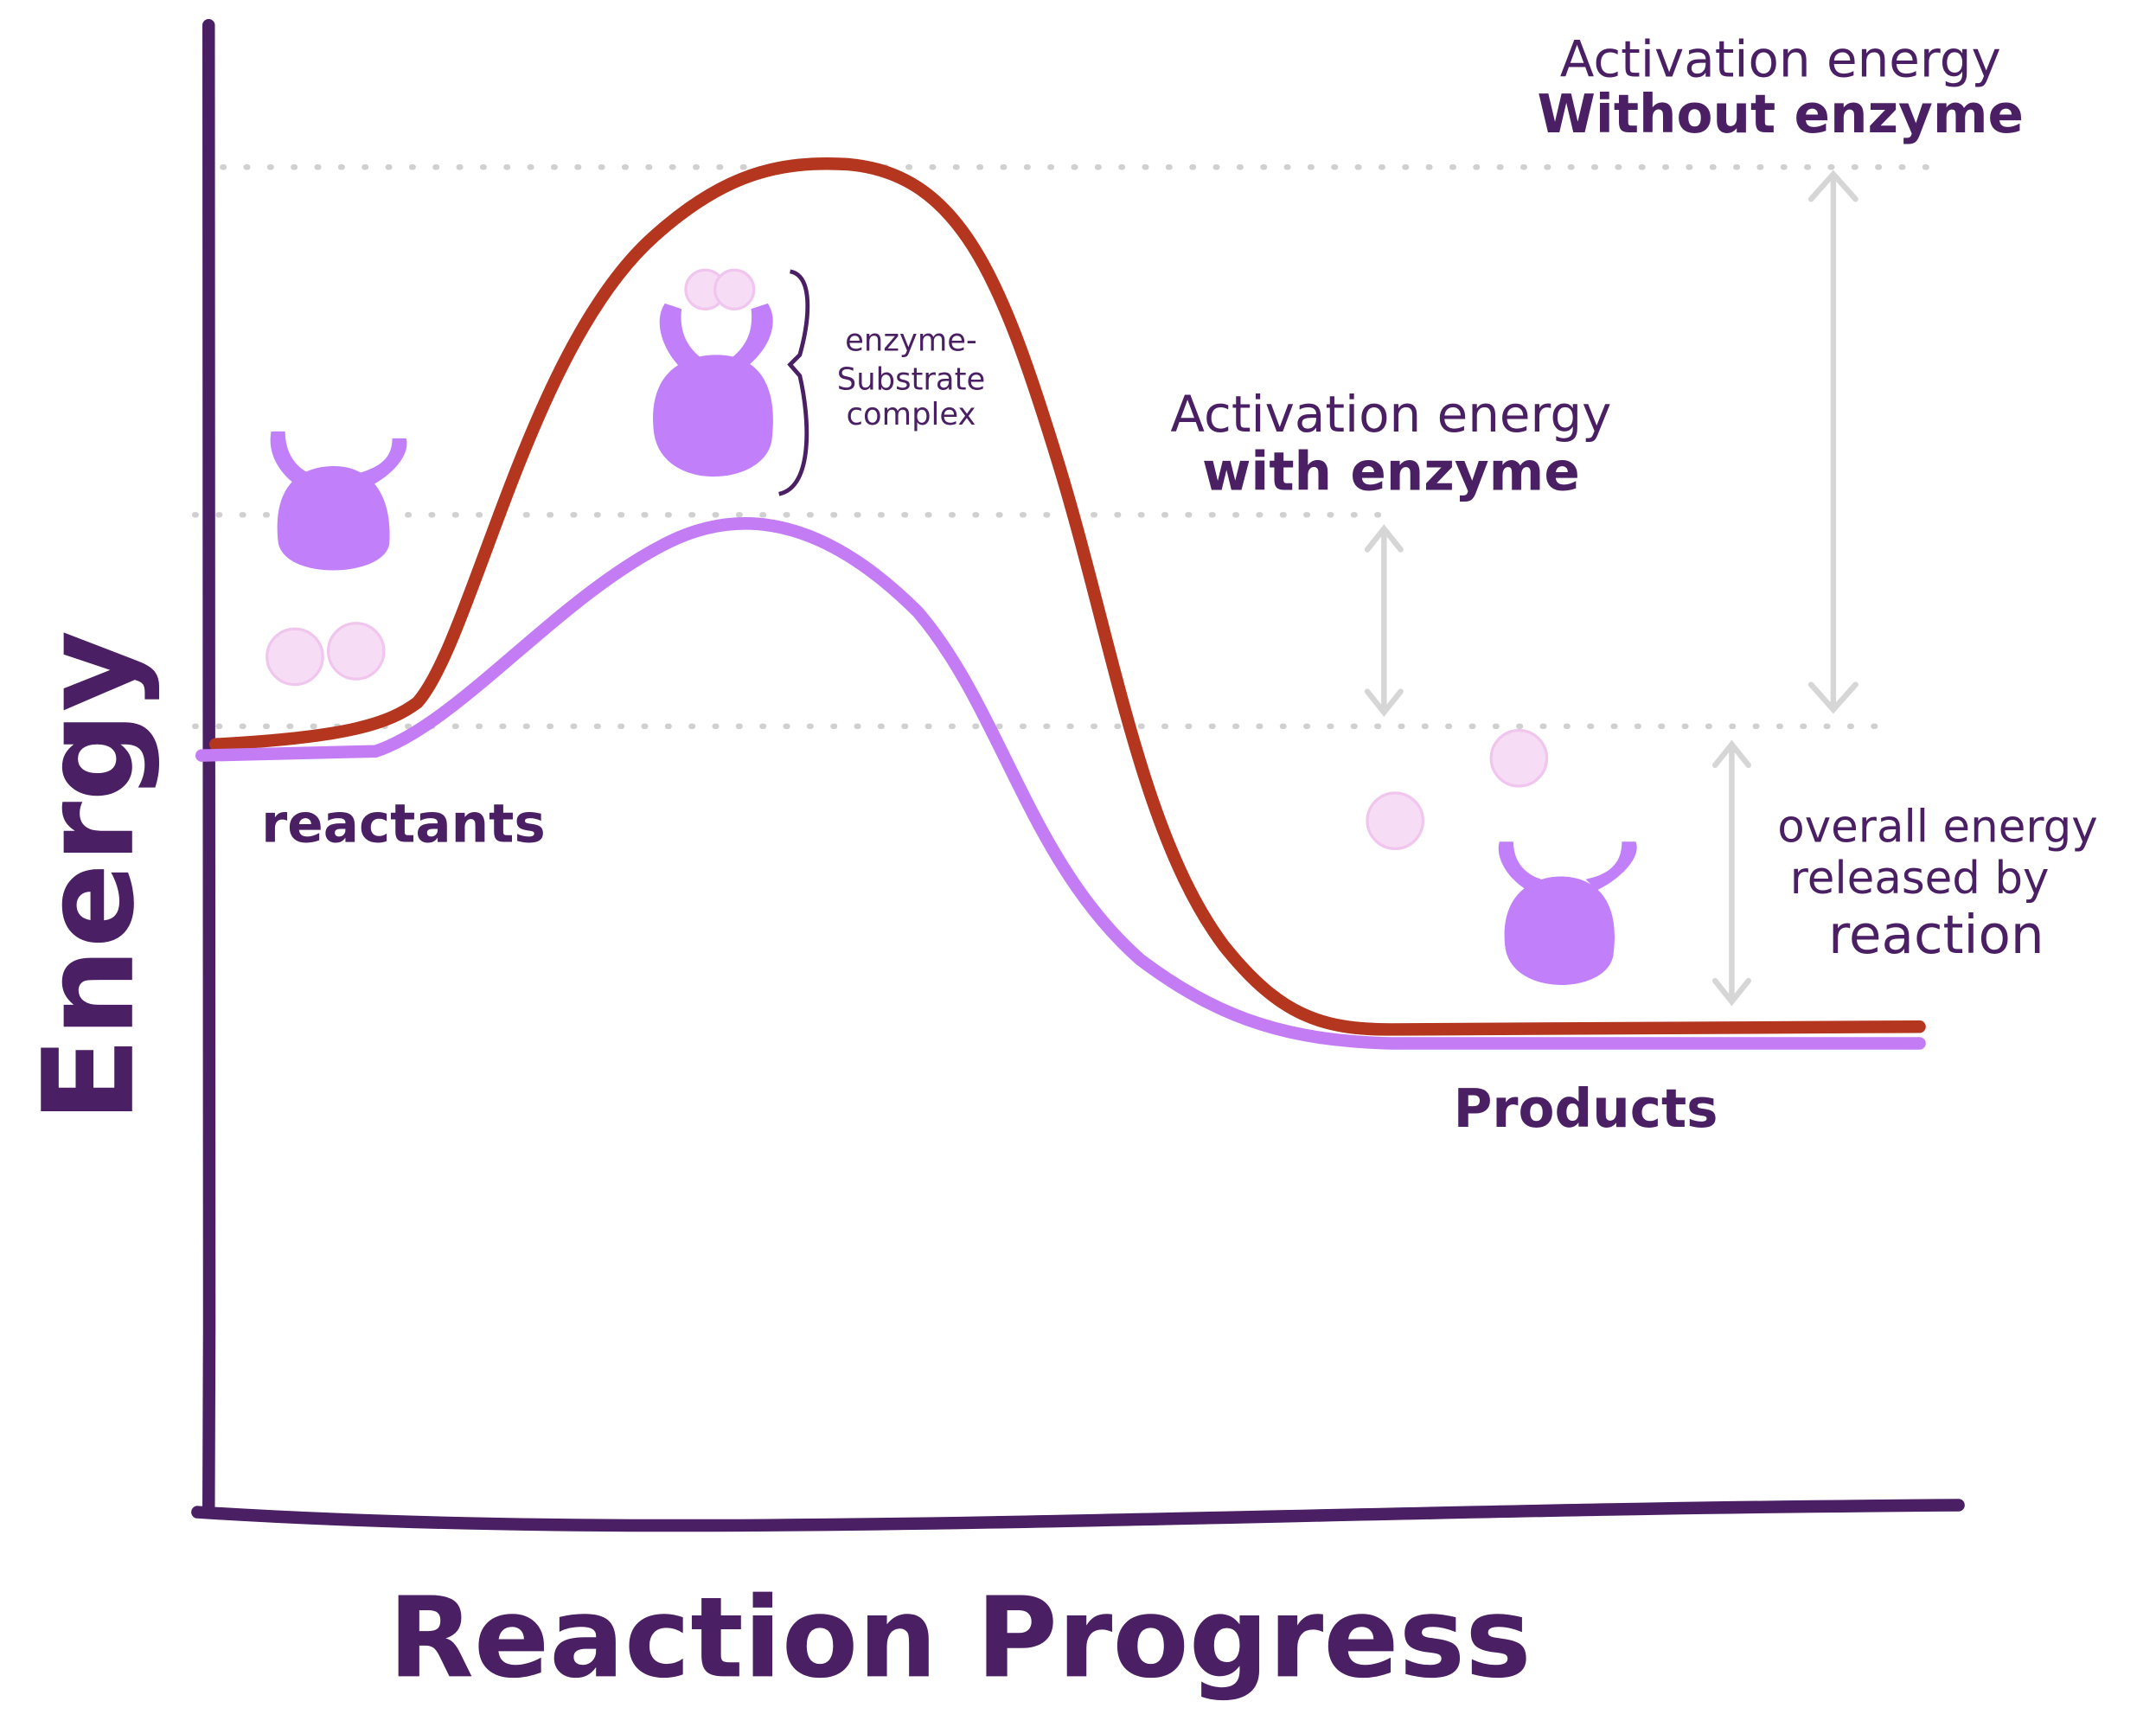 This screenshot has width=2156, height=1714. What do you see at coordinates (1781, 59) in the screenshot?
I see `label-without-enzyme: Activation energy` at bounding box center [1781, 59].